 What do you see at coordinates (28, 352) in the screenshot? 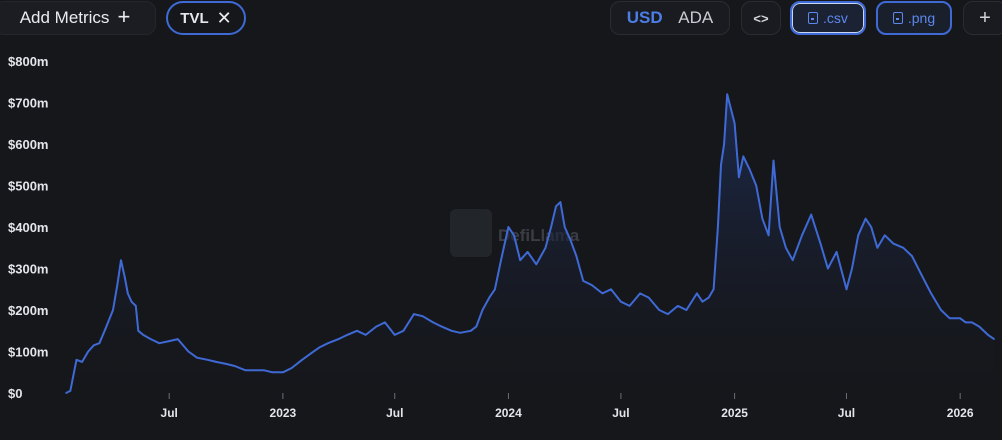
I see `y-tick-label: $100m` at bounding box center [28, 352].